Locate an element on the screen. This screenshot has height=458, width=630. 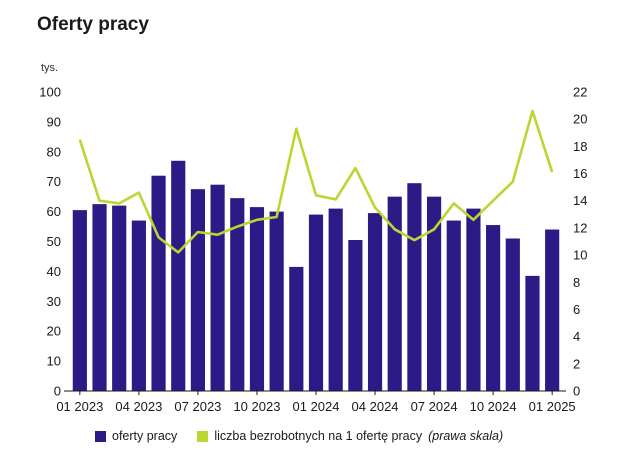
right-tick-label: 20 is located at coordinates (580, 119).